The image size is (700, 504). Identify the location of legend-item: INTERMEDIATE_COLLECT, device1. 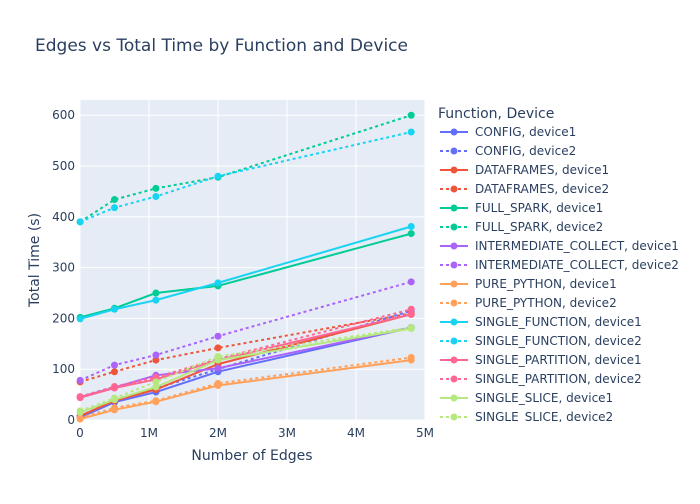
(559, 246).